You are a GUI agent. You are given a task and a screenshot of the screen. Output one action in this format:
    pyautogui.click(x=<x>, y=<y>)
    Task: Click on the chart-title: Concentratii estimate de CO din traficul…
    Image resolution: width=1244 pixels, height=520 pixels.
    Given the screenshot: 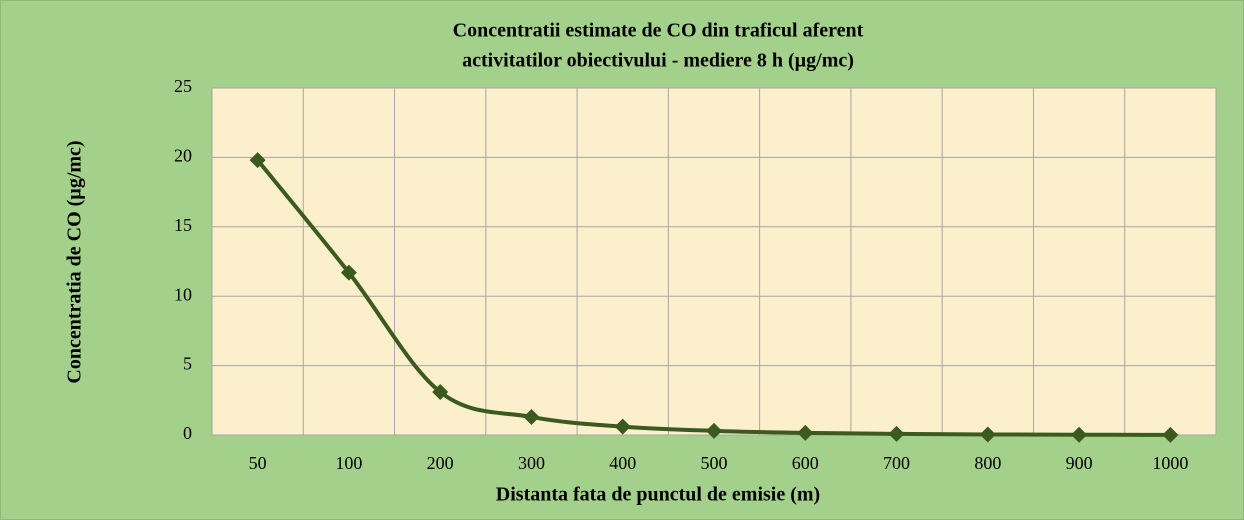 What is the action you would take?
    pyautogui.click(x=658, y=31)
    